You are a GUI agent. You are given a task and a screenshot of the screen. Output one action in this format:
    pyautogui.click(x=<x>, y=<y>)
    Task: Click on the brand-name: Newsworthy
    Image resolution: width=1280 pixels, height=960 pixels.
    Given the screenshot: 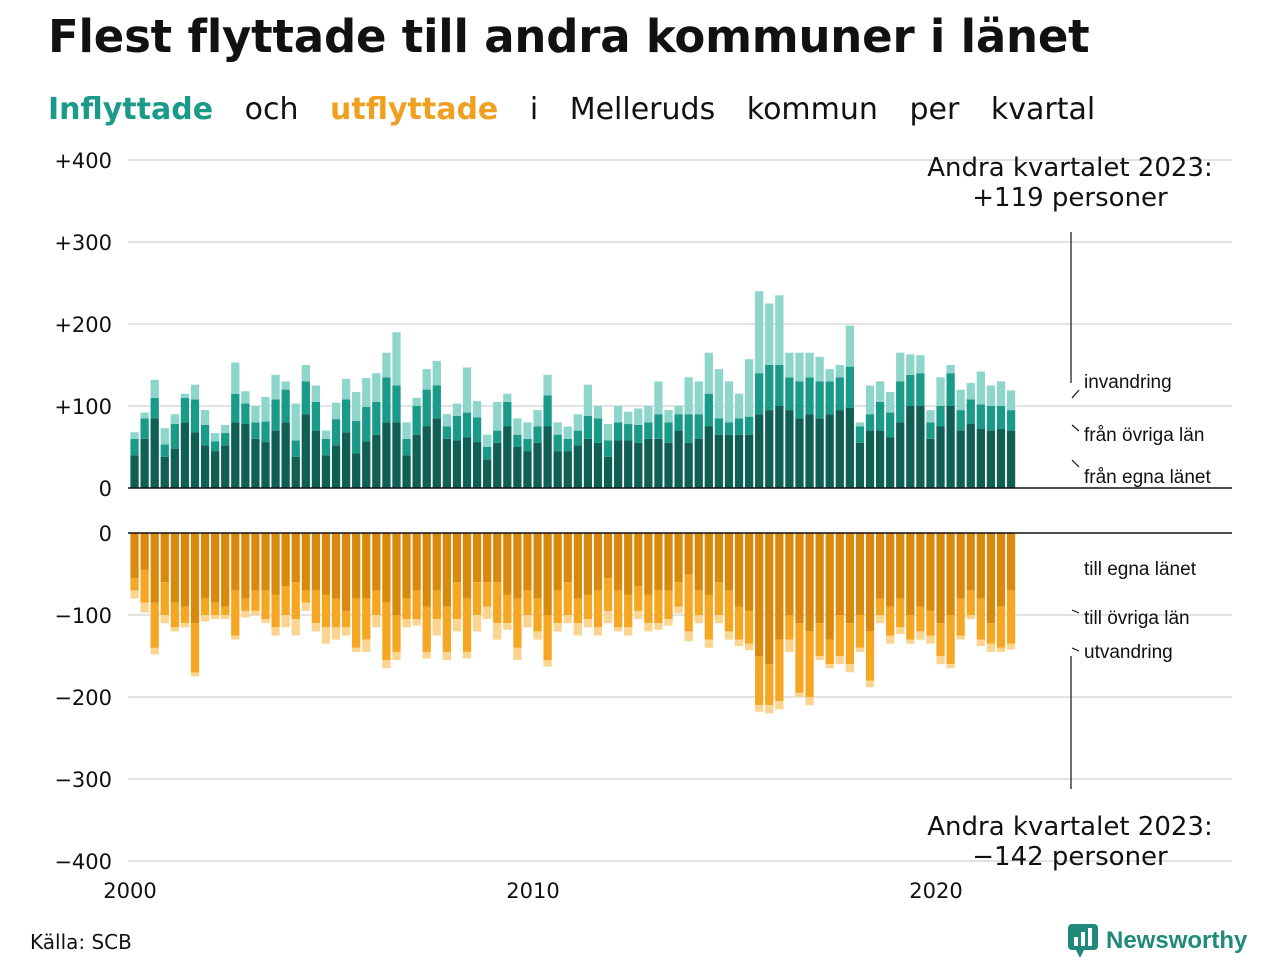 What is the action you would take?
    pyautogui.click(x=1177, y=940)
    